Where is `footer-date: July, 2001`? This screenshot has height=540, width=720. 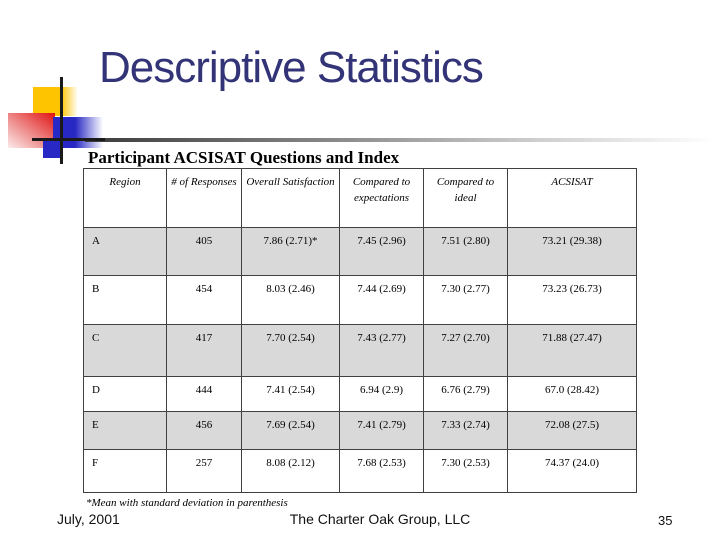
footer-date: July, 2001 is located at coordinates (88, 519).